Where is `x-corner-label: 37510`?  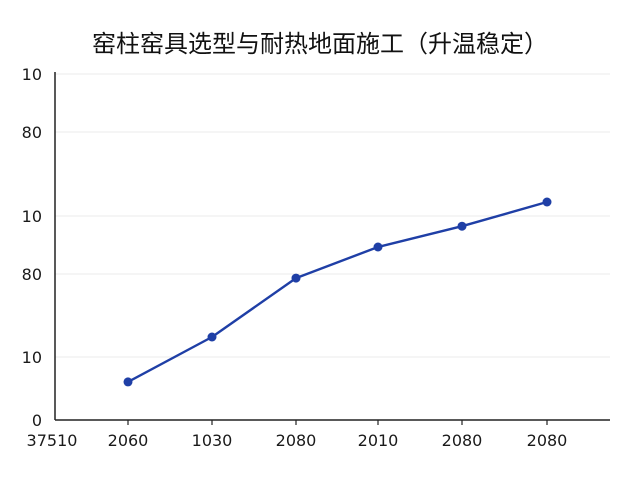 x-corner-label: 37510 is located at coordinates (52, 440).